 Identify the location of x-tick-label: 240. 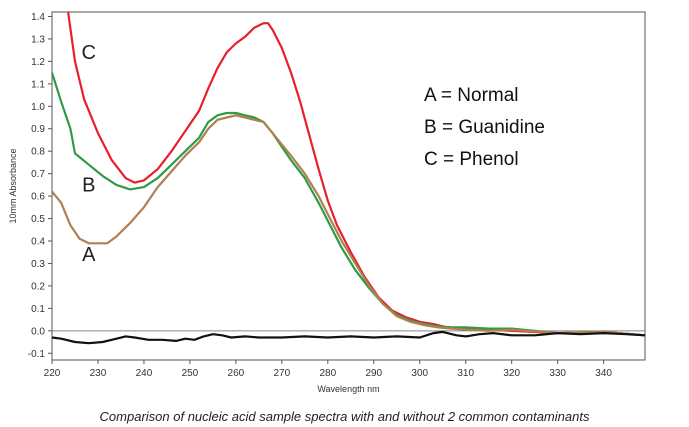
(144, 373).